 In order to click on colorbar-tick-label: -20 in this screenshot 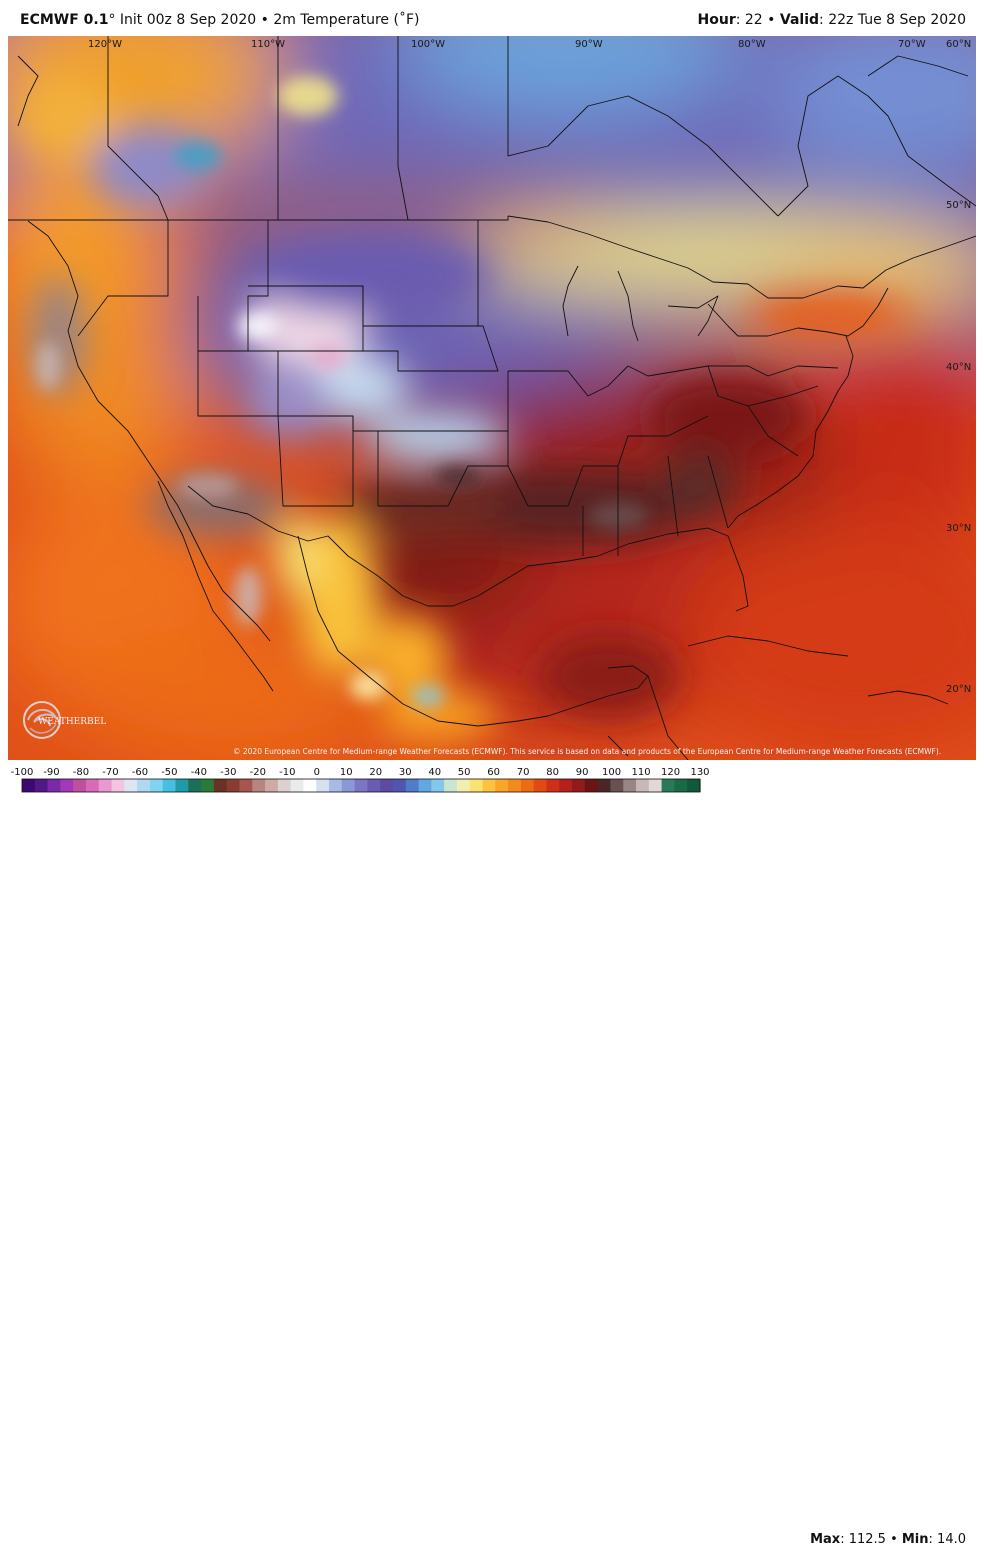, I will do `click(258, 772)`.